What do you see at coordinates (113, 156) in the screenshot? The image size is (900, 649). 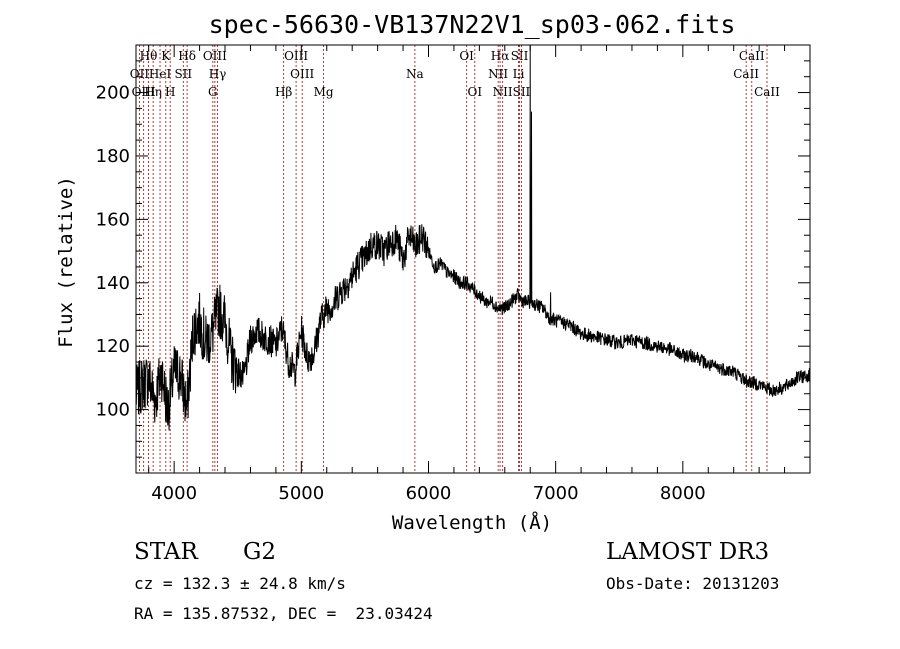 I see `y-tick-label: 180` at bounding box center [113, 156].